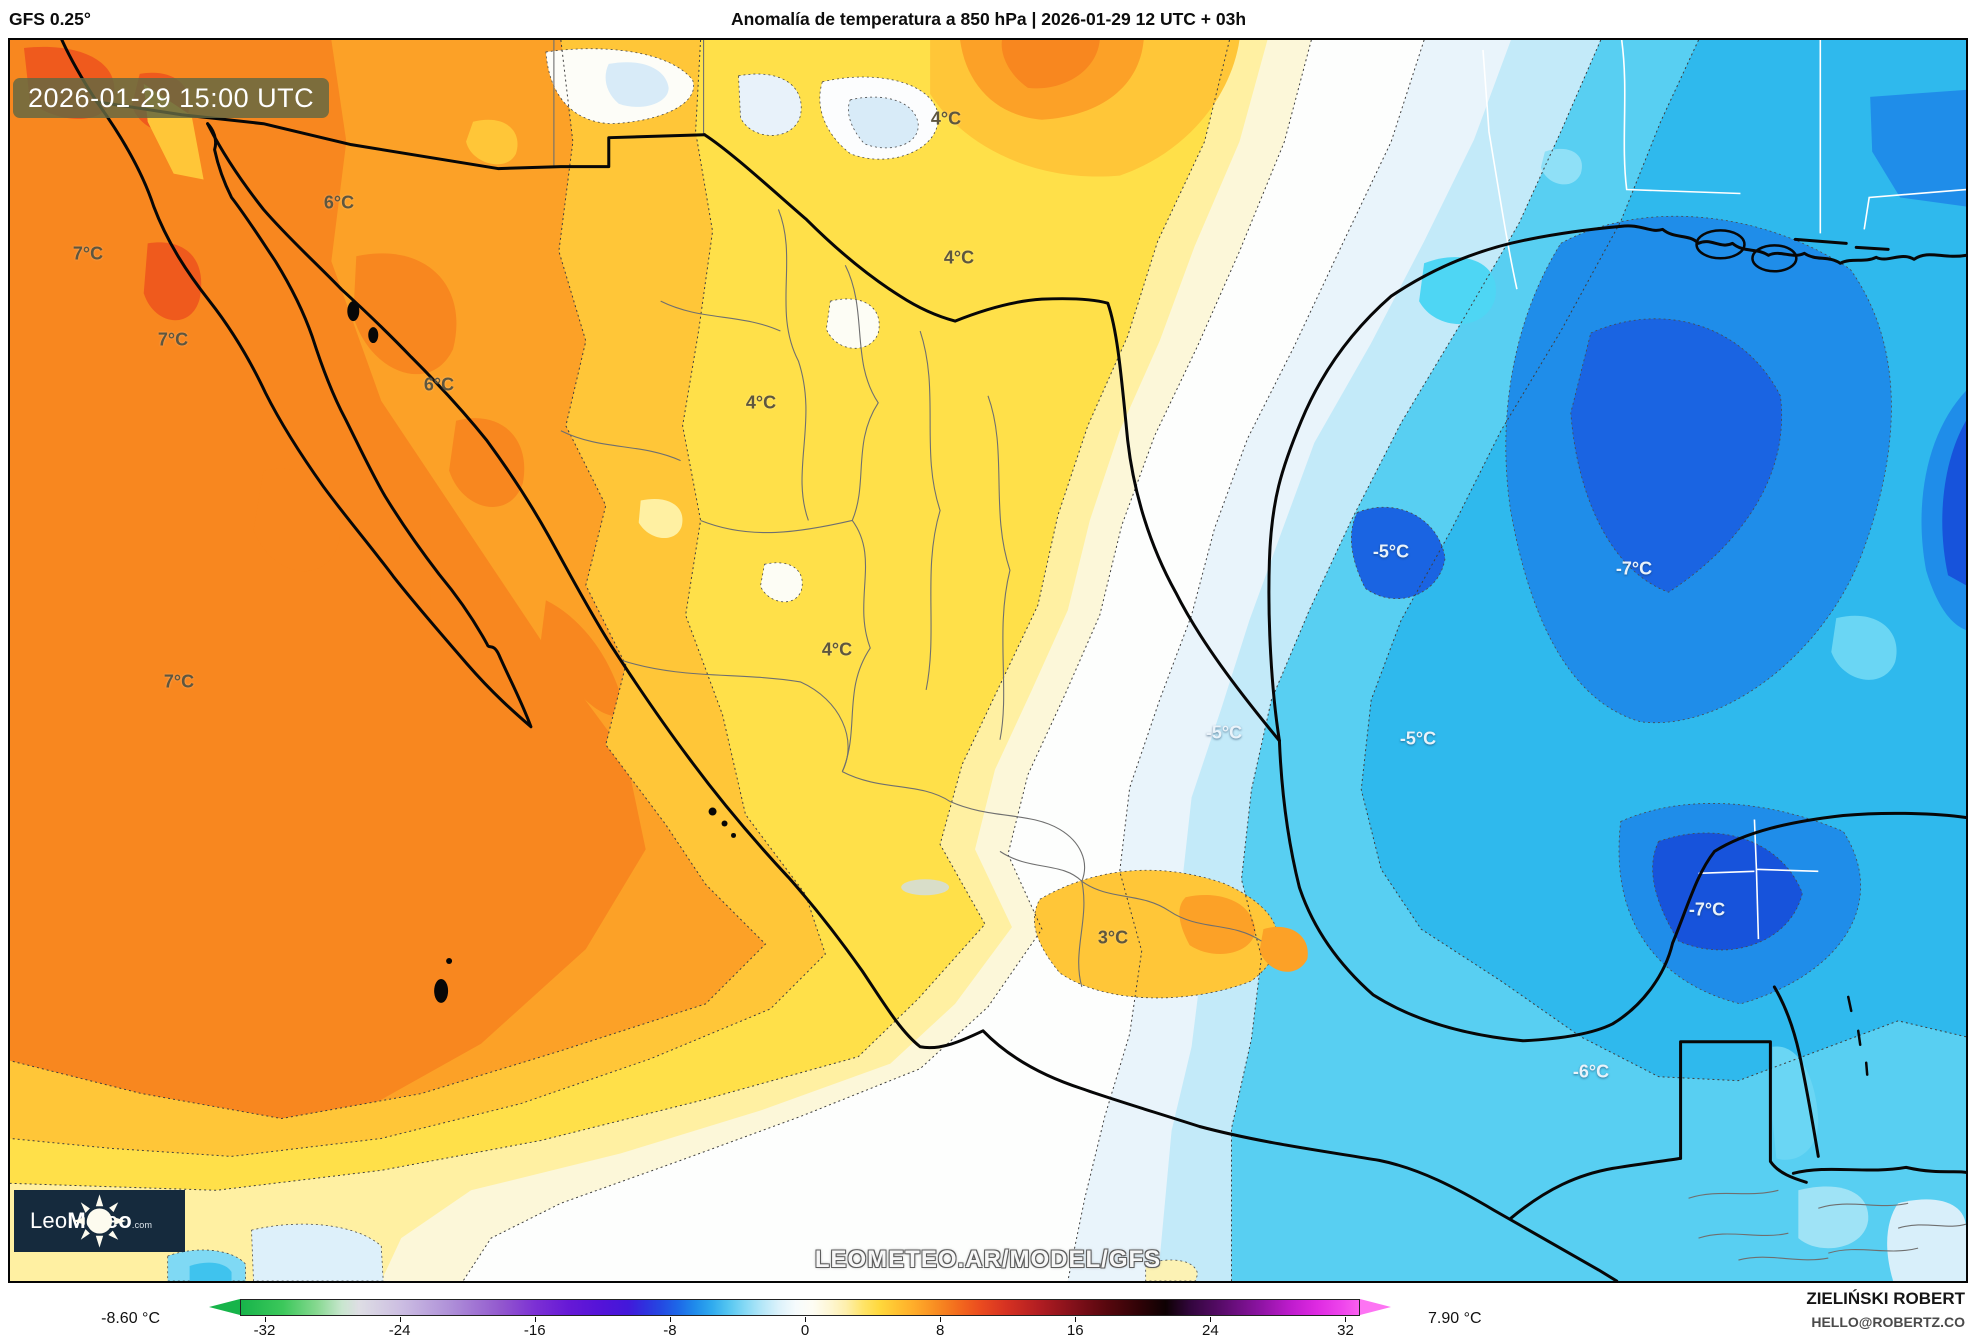 The image size is (1977, 1339). Describe the element at coordinates (1210, 1330) in the screenshot. I see `colorbar-tick-label: 24` at that location.